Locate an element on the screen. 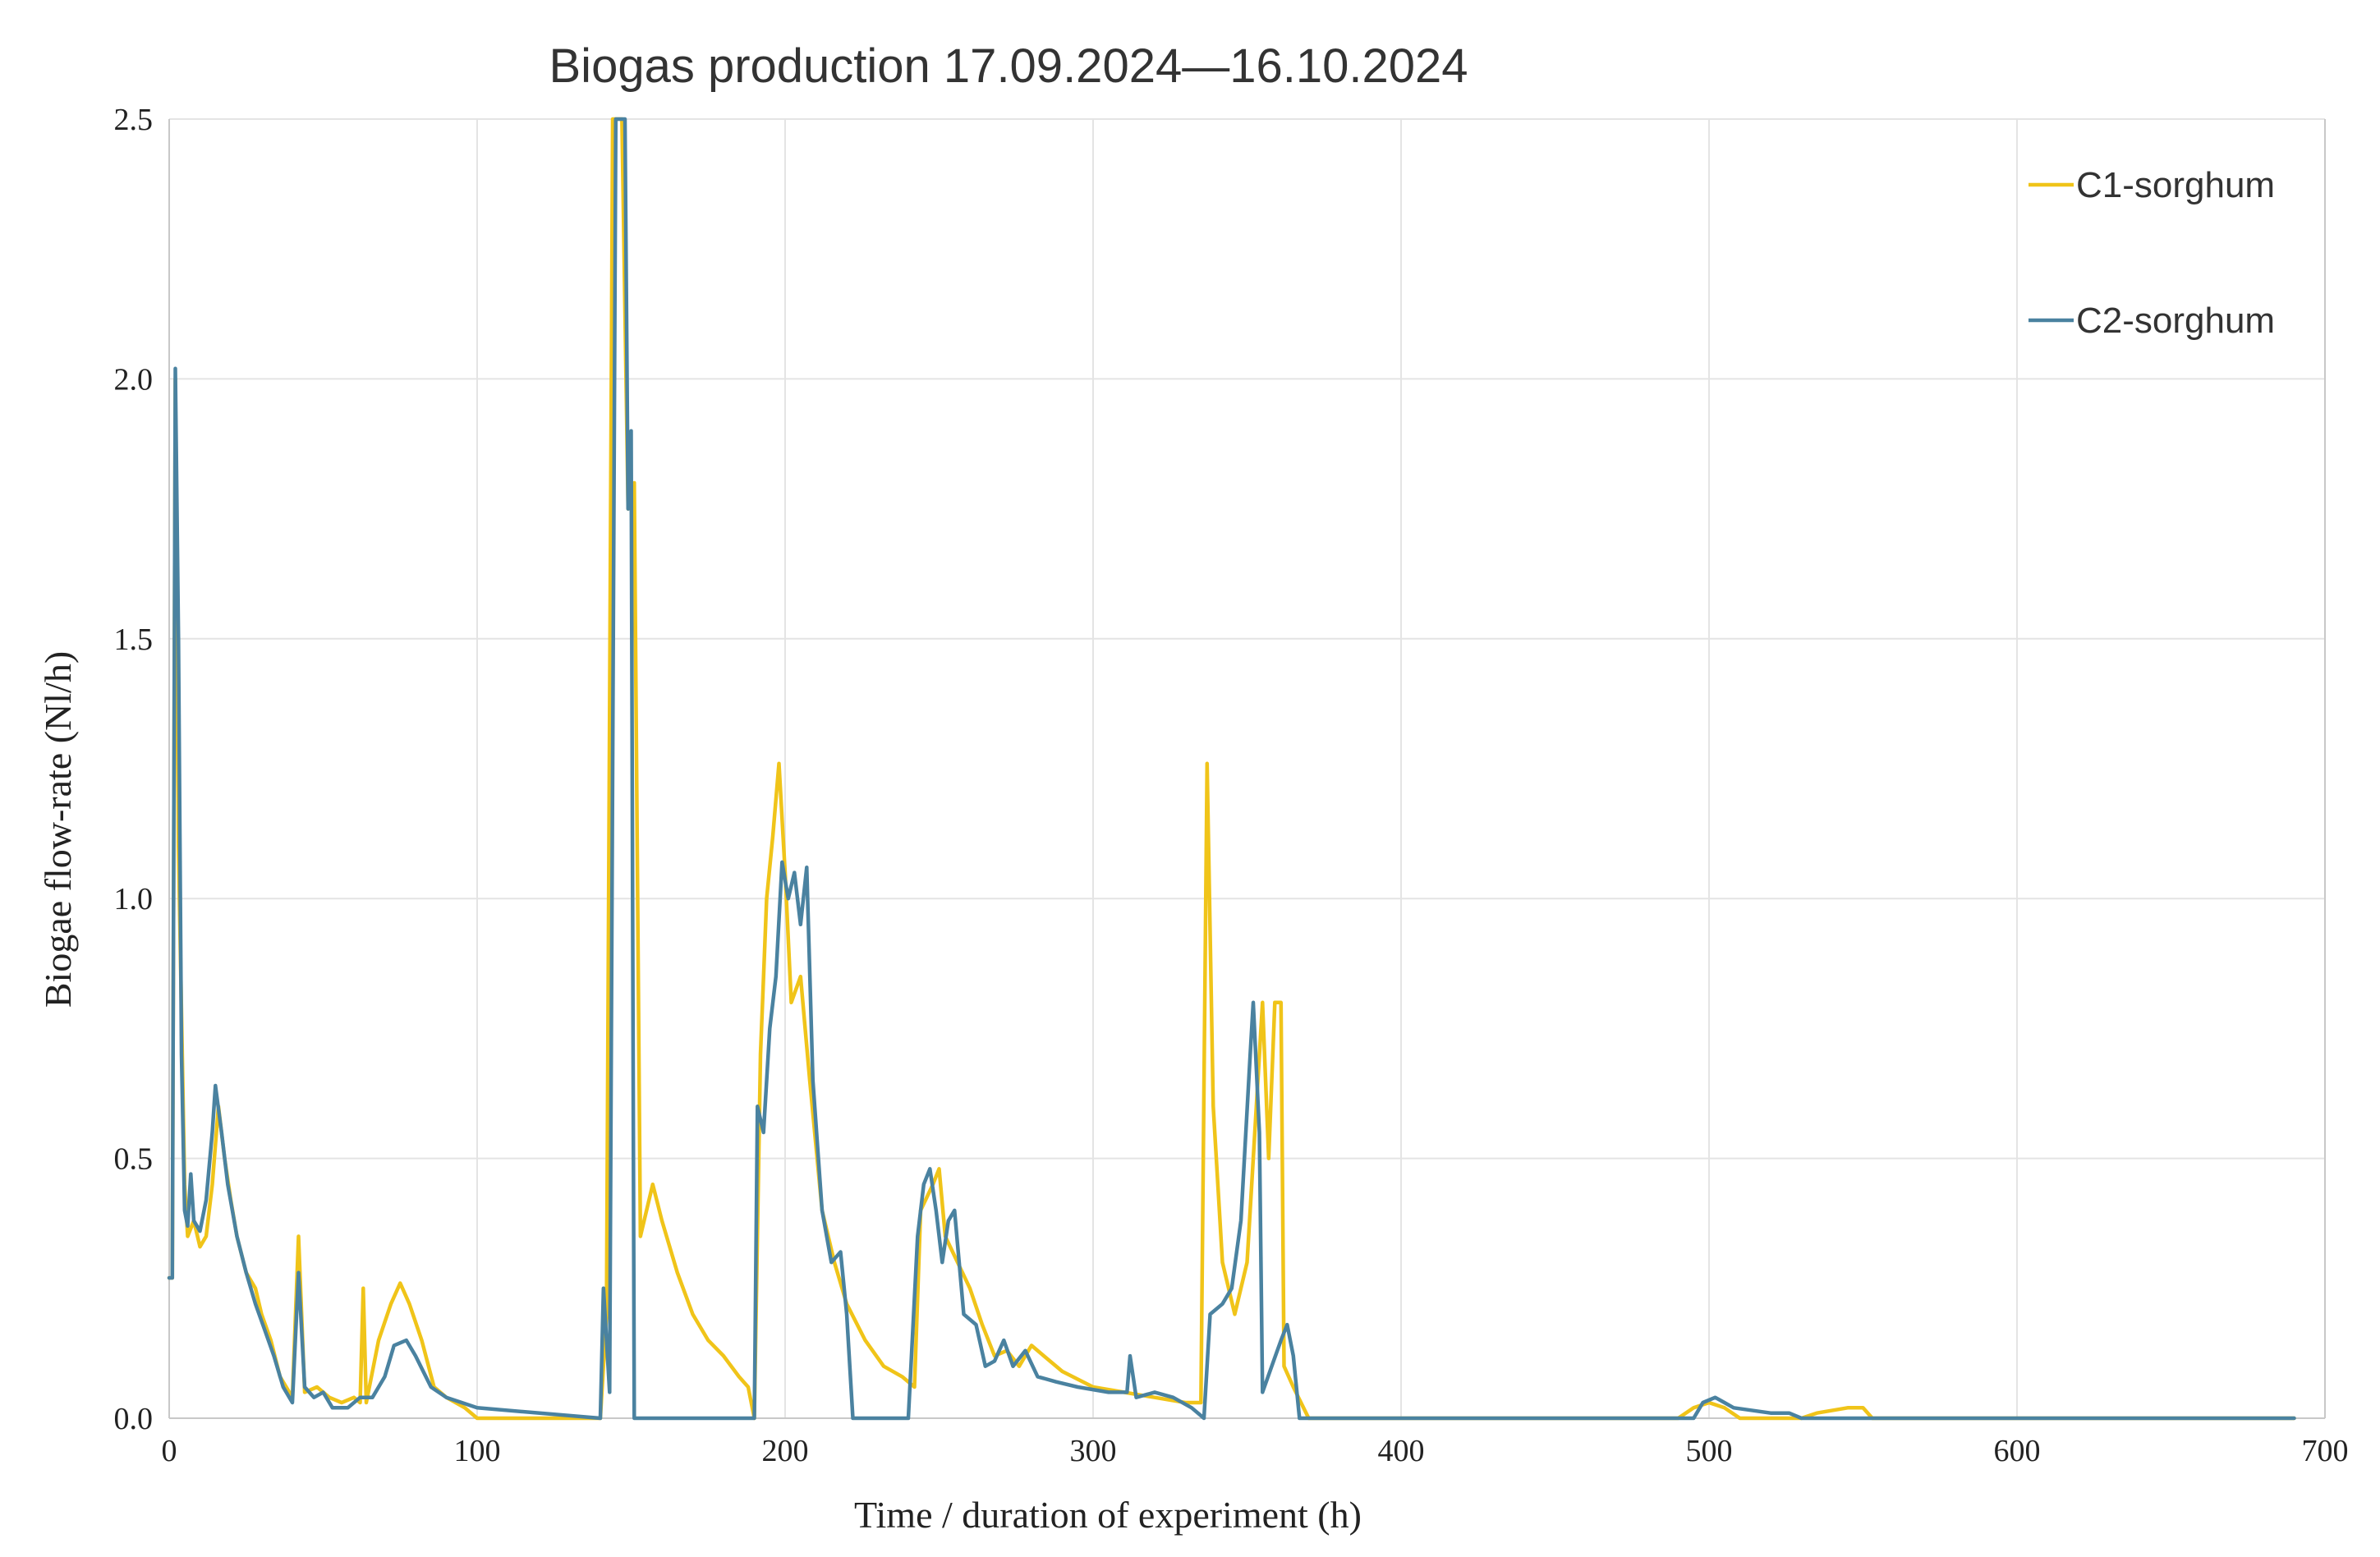  y-axis-label: Biogae flow-rate (Nl/h) is located at coordinates (58, 829).